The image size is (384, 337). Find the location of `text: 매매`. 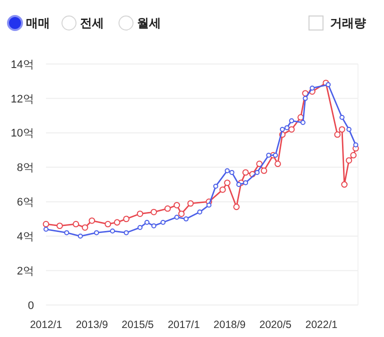

text: 매매 is located at coordinates (38, 23).